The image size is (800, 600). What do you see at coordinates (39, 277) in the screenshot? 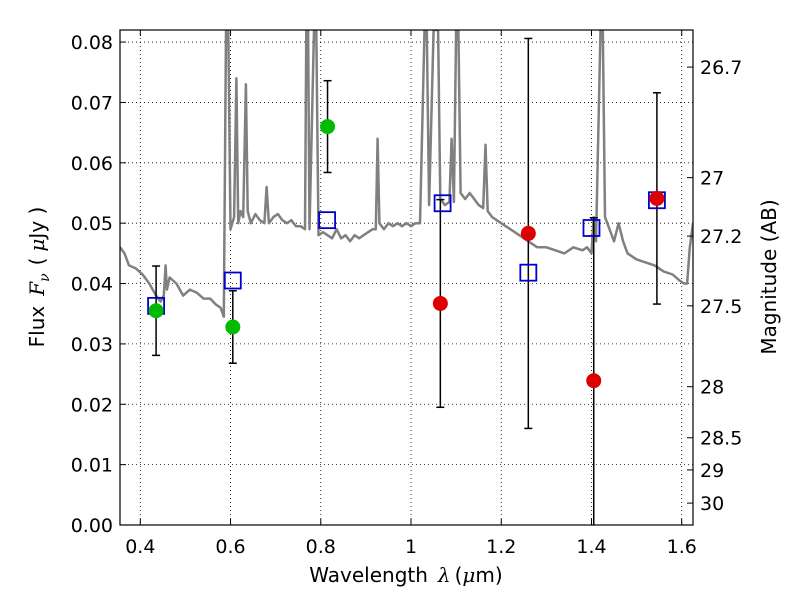
I see `y-axis-label: FluxFν(μJy )` at bounding box center [39, 277].